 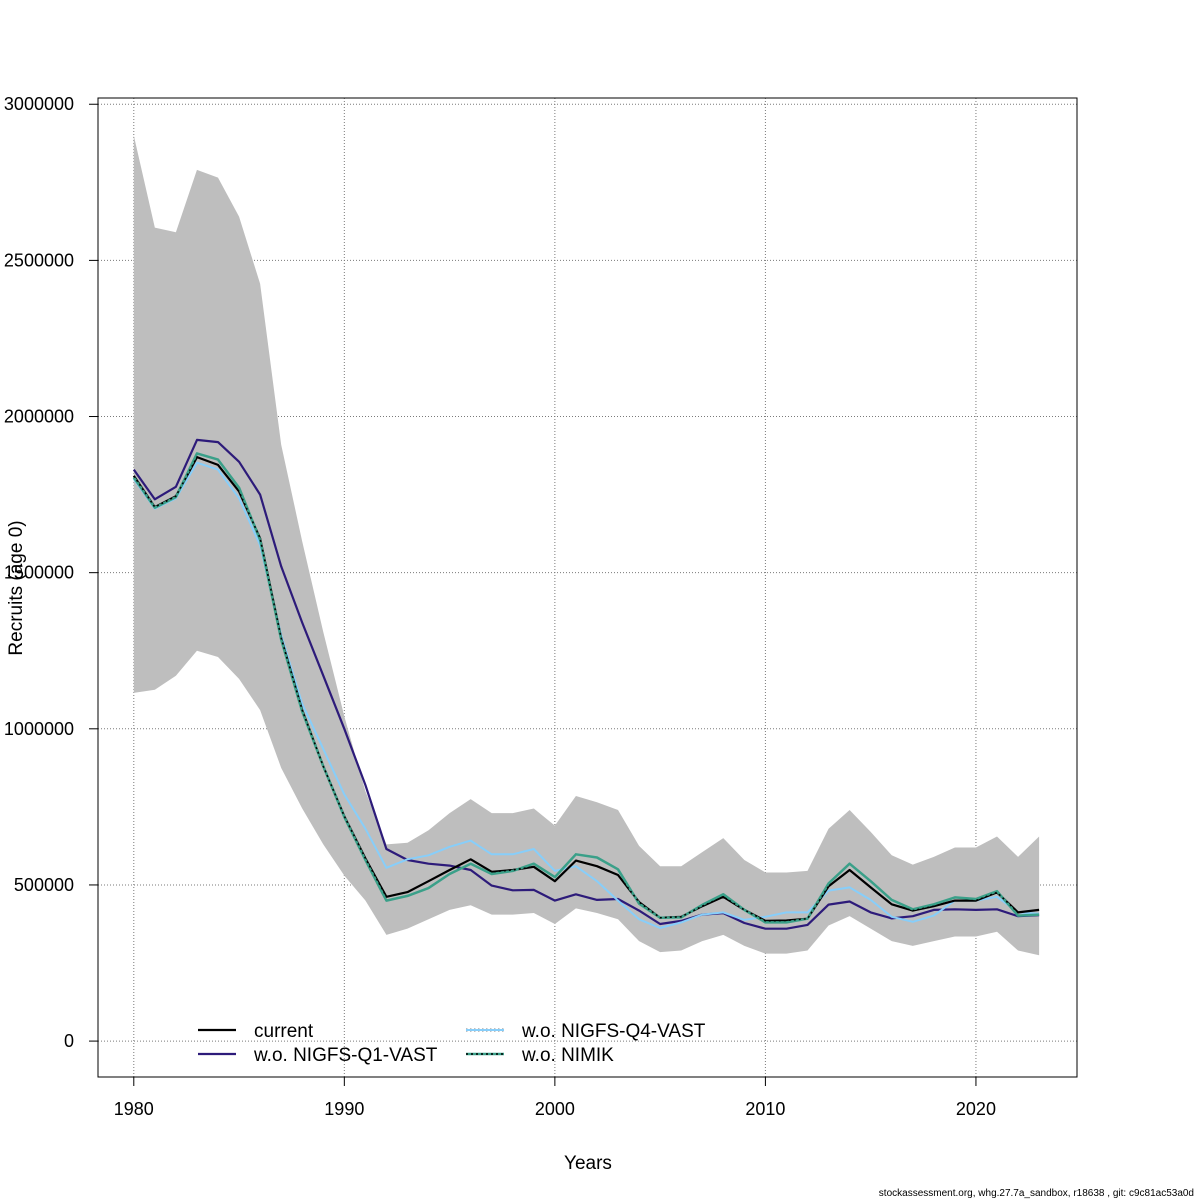 What do you see at coordinates (284, 1031) in the screenshot?
I see `legend-label: current` at bounding box center [284, 1031].